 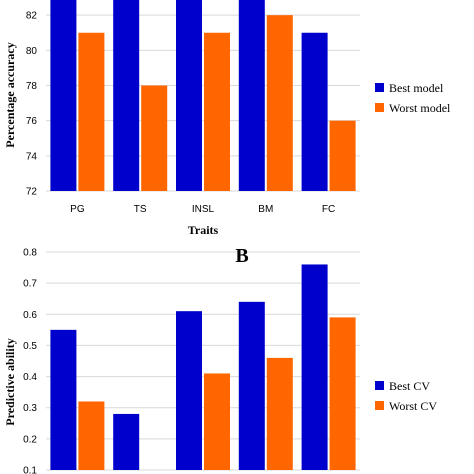 What do you see at coordinates (30, 408) in the screenshot?
I see `y-tick-label: 0.3` at bounding box center [30, 408].